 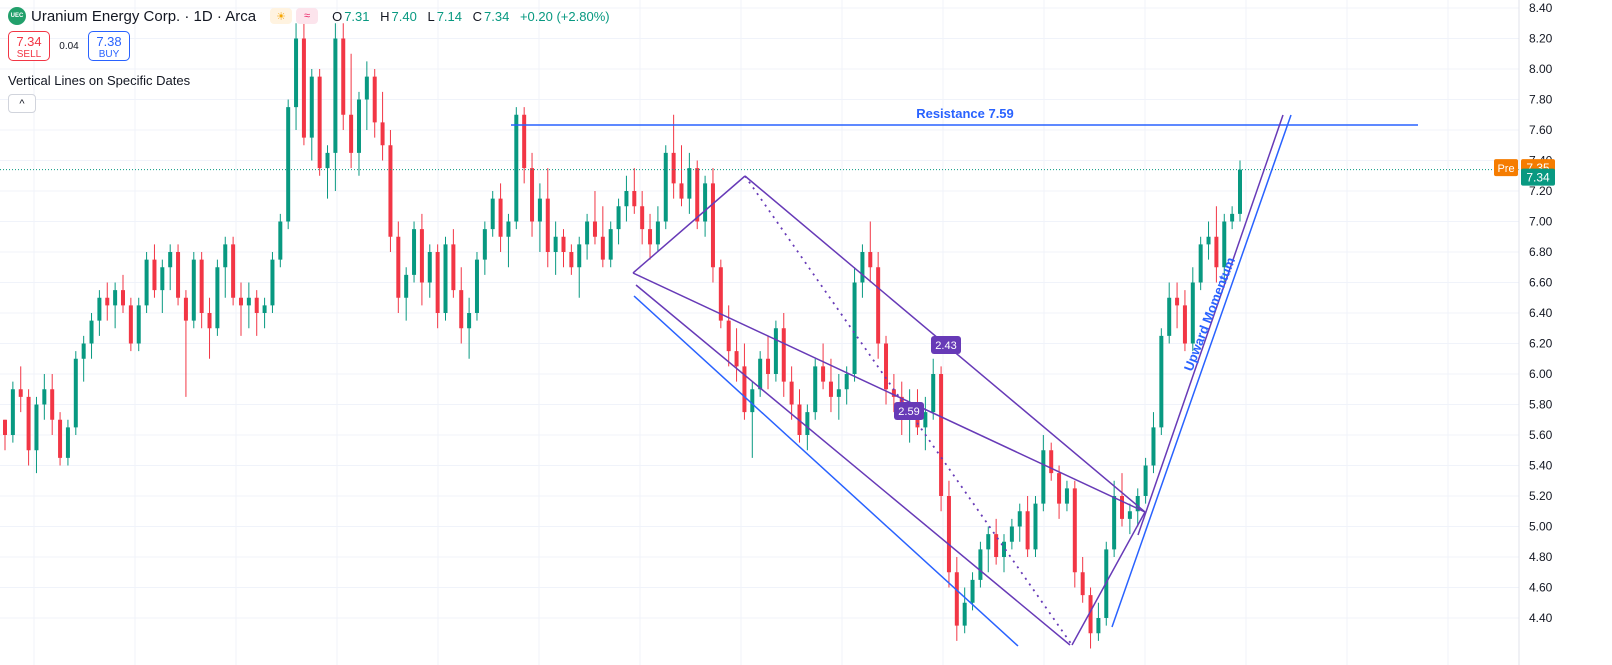 What do you see at coordinates (1541, 527) in the screenshot?
I see `price-tick-label: 5.00` at bounding box center [1541, 527].